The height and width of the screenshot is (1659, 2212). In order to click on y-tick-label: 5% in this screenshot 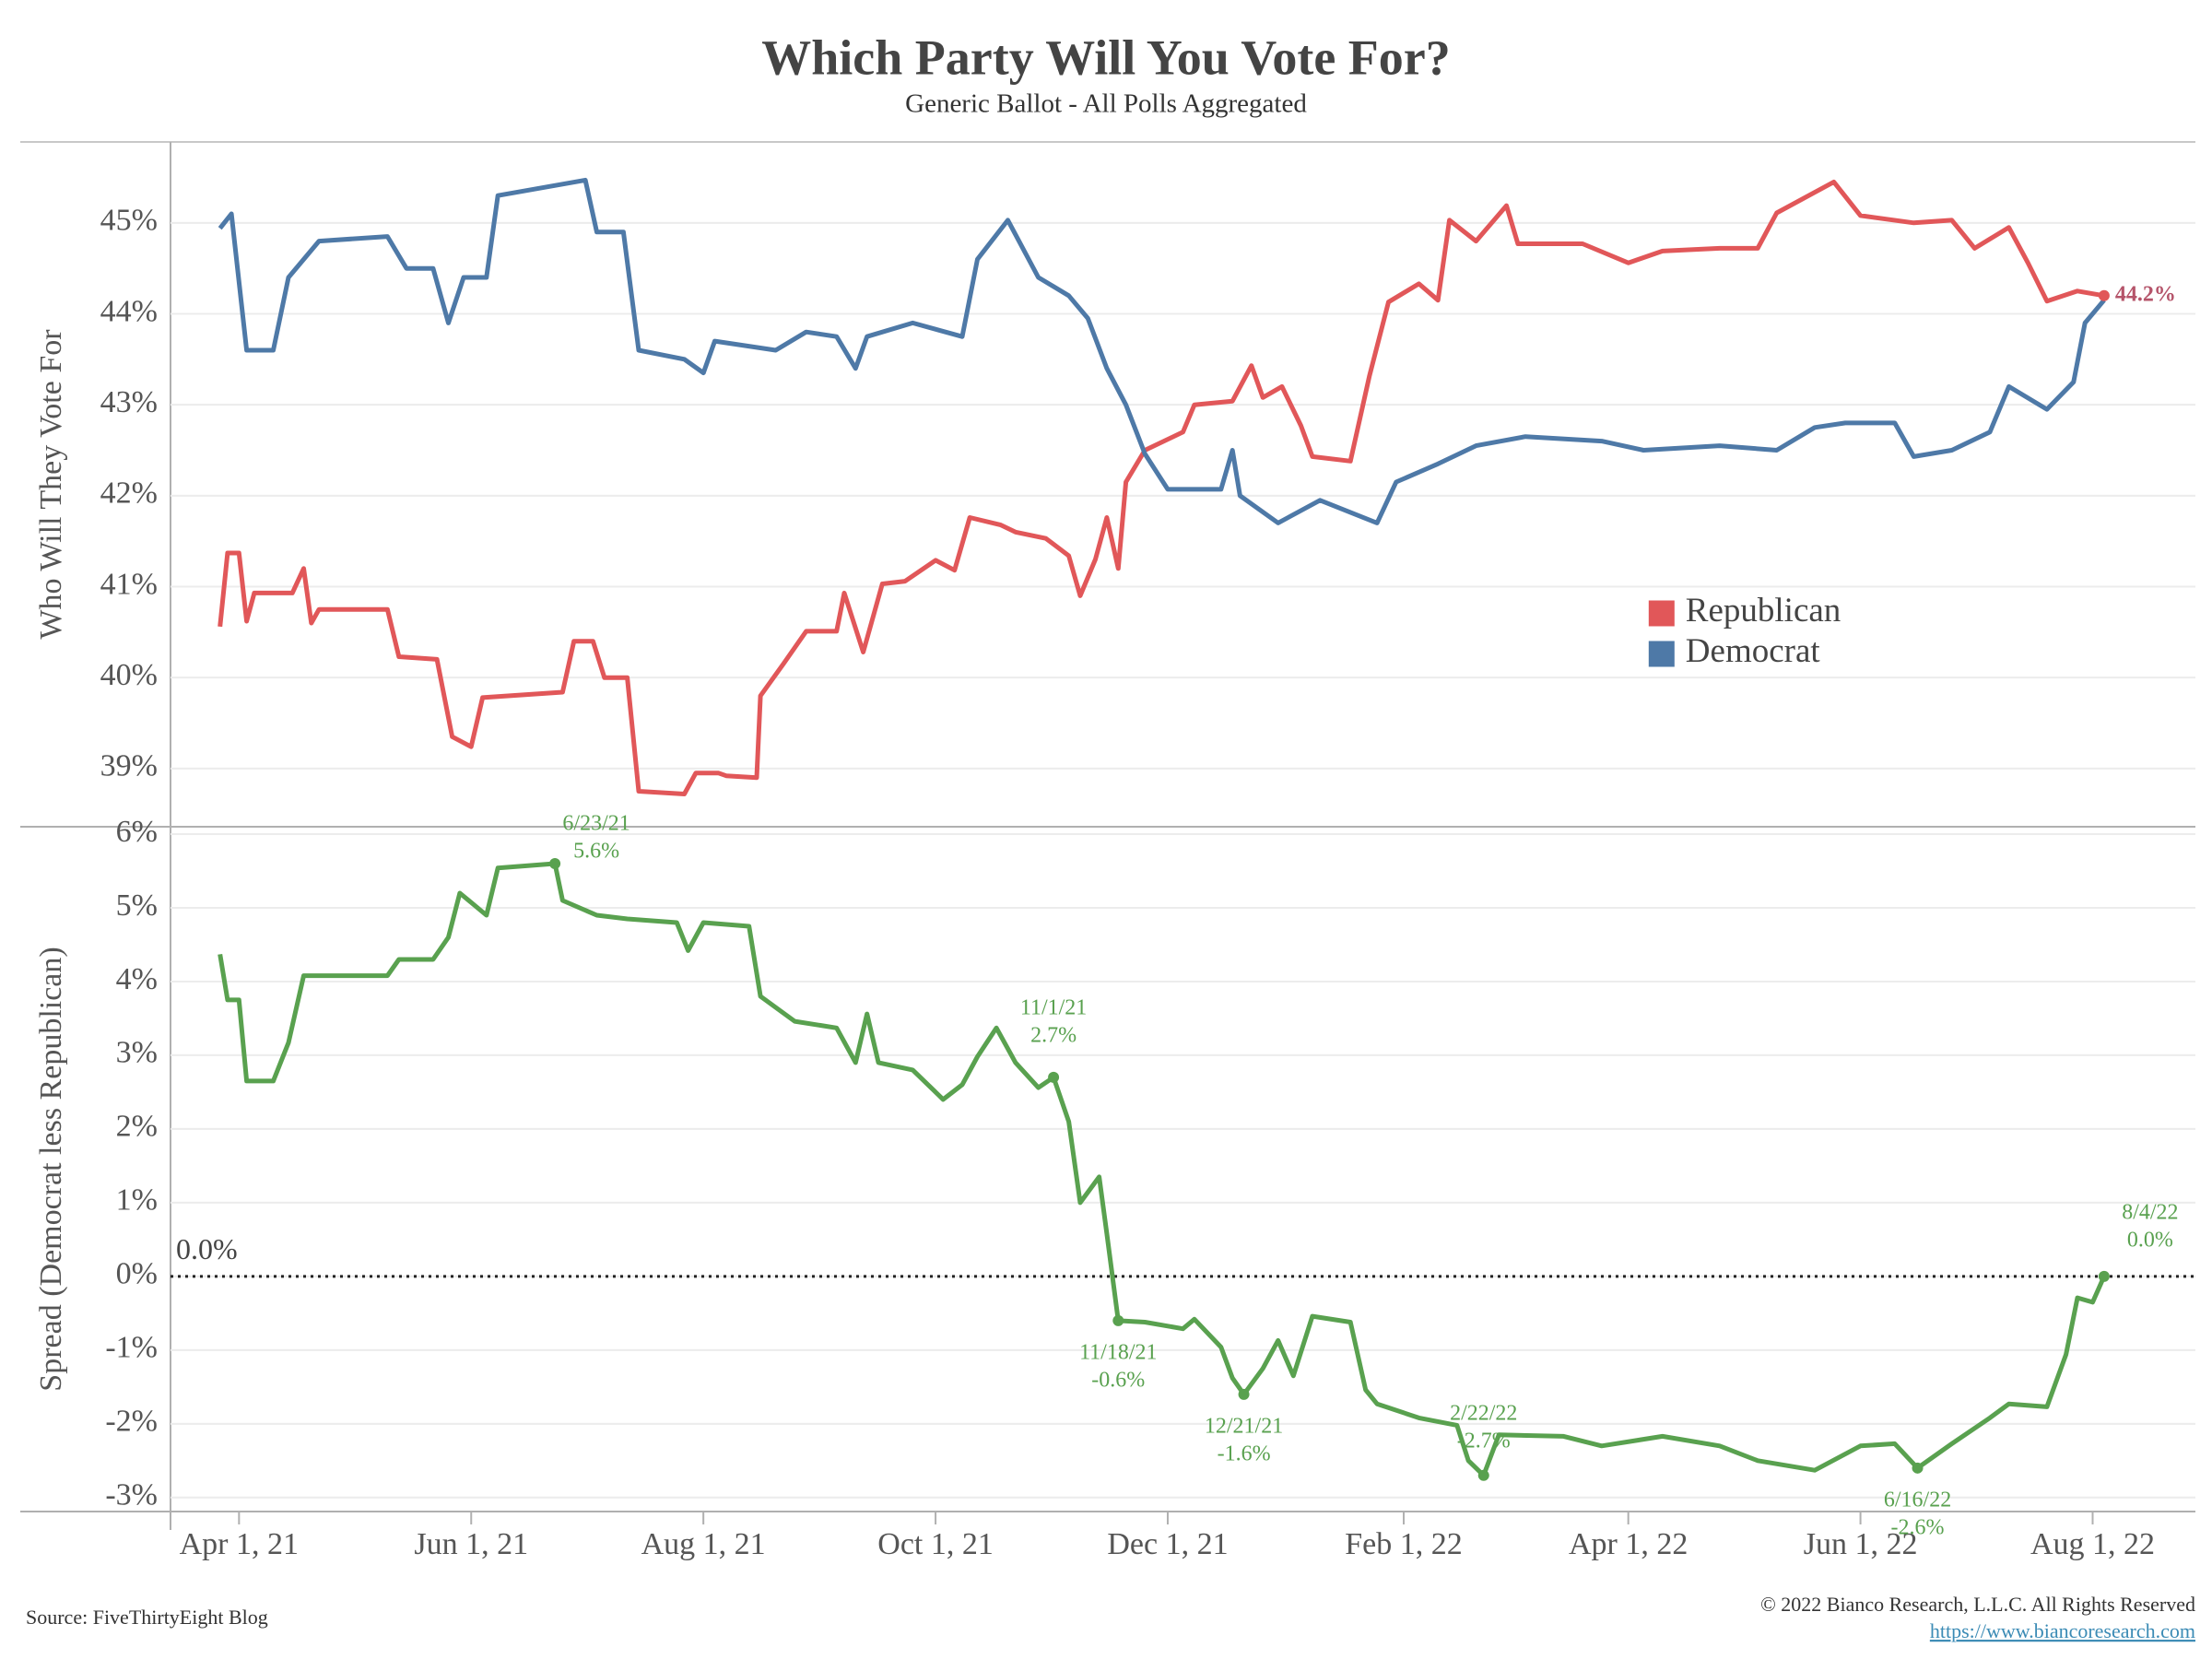, I will do `click(137, 905)`.